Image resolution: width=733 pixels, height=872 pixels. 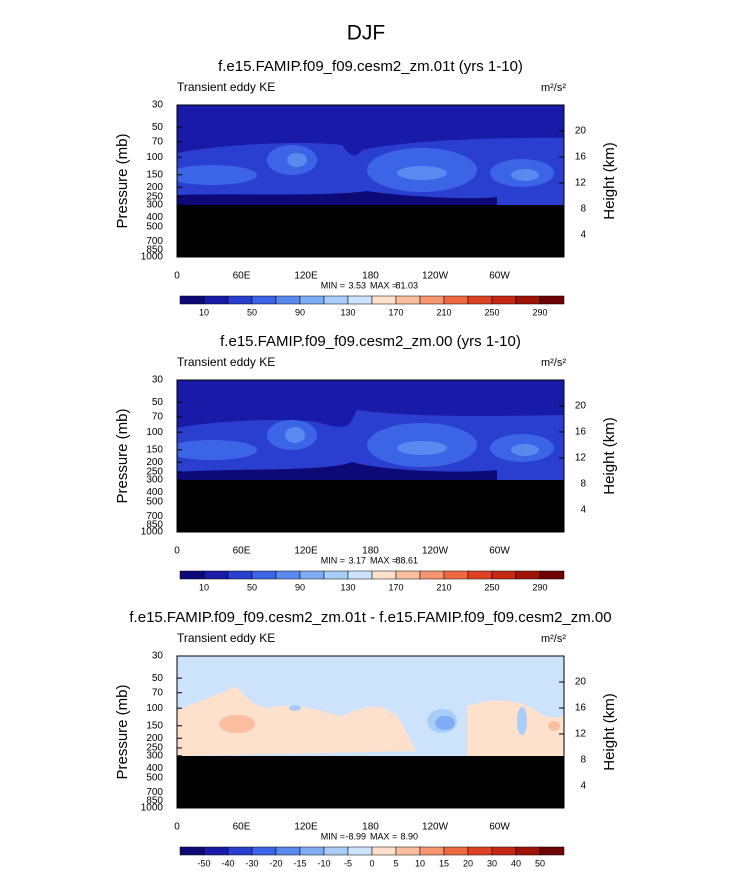 I want to click on y-tick-label: 700, so click(x=154, y=516).